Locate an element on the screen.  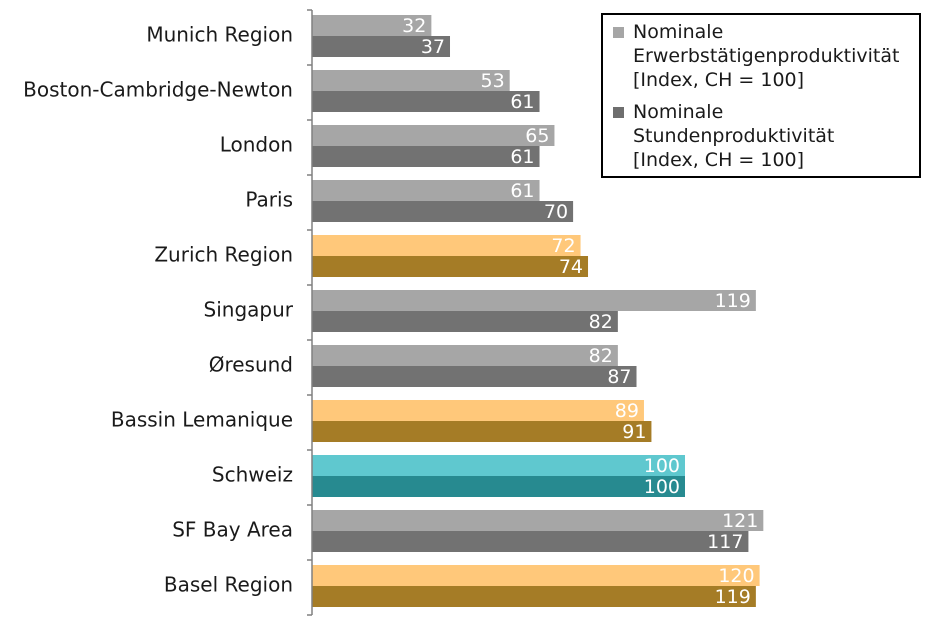
bar-value-label: 65 is located at coordinates (537, 136).